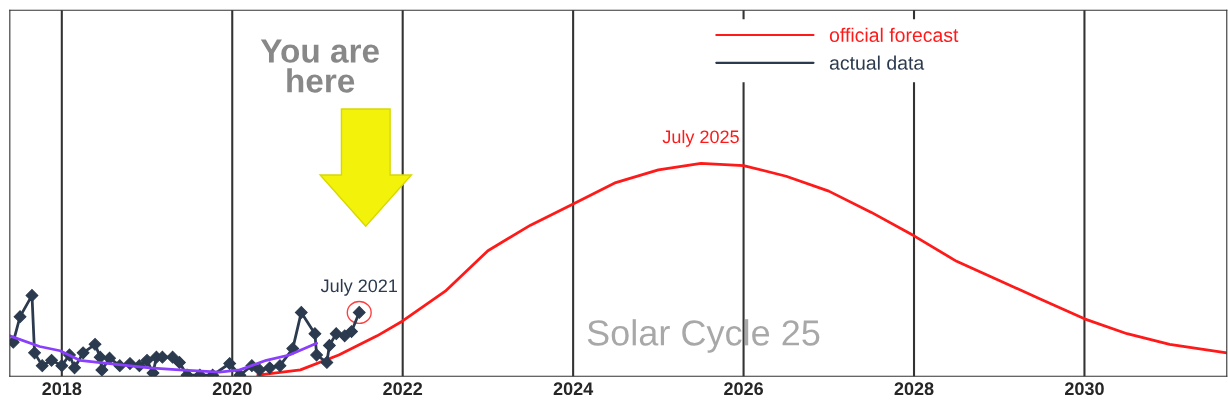 The width and height of the screenshot is (1228, 409). Describe the element at coordinates (358, 287) in the screenshot. I see `annotation: July 2021` at that location.